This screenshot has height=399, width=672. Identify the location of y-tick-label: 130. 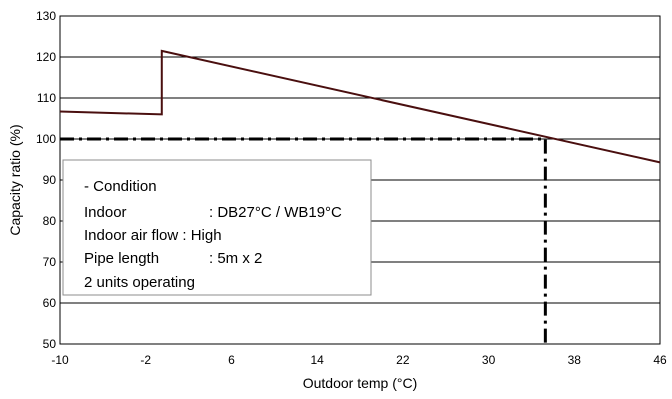
(46, 16).